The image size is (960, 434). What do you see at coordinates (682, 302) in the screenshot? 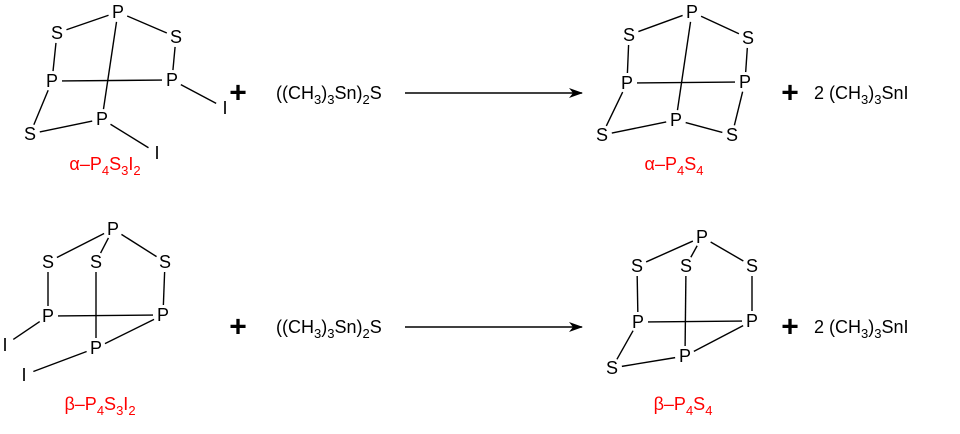
I see `product-molecule: PS S SP PPS` at bounding box center [682, 302].